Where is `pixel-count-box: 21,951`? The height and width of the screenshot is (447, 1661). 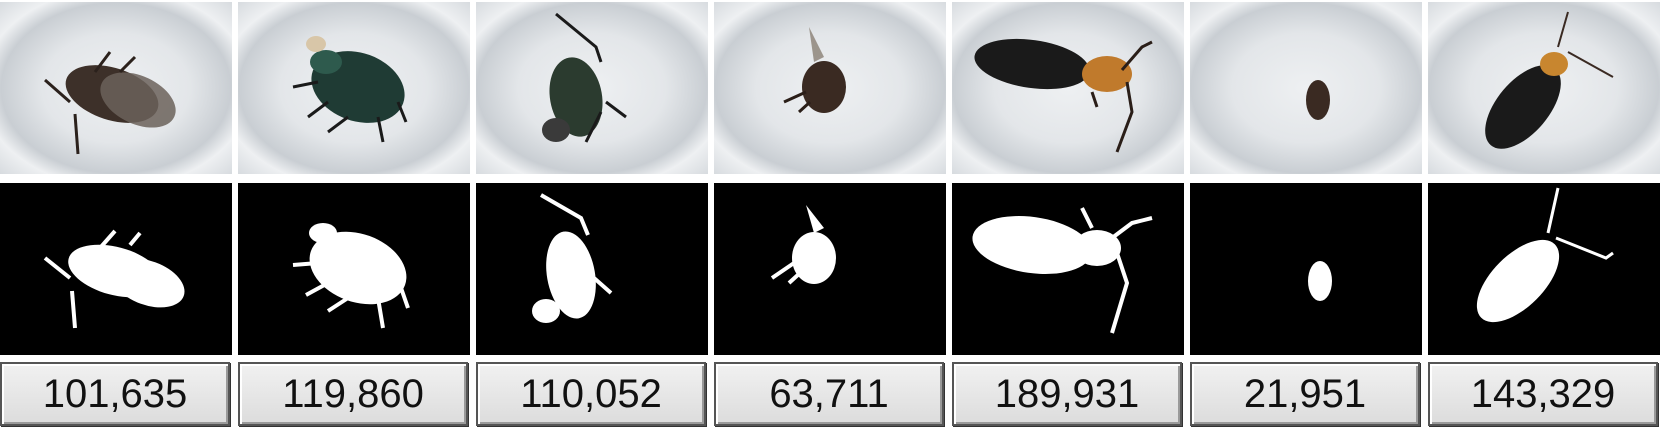
pixel-count-box: 21,951 is located at coordinates (1305, 394).